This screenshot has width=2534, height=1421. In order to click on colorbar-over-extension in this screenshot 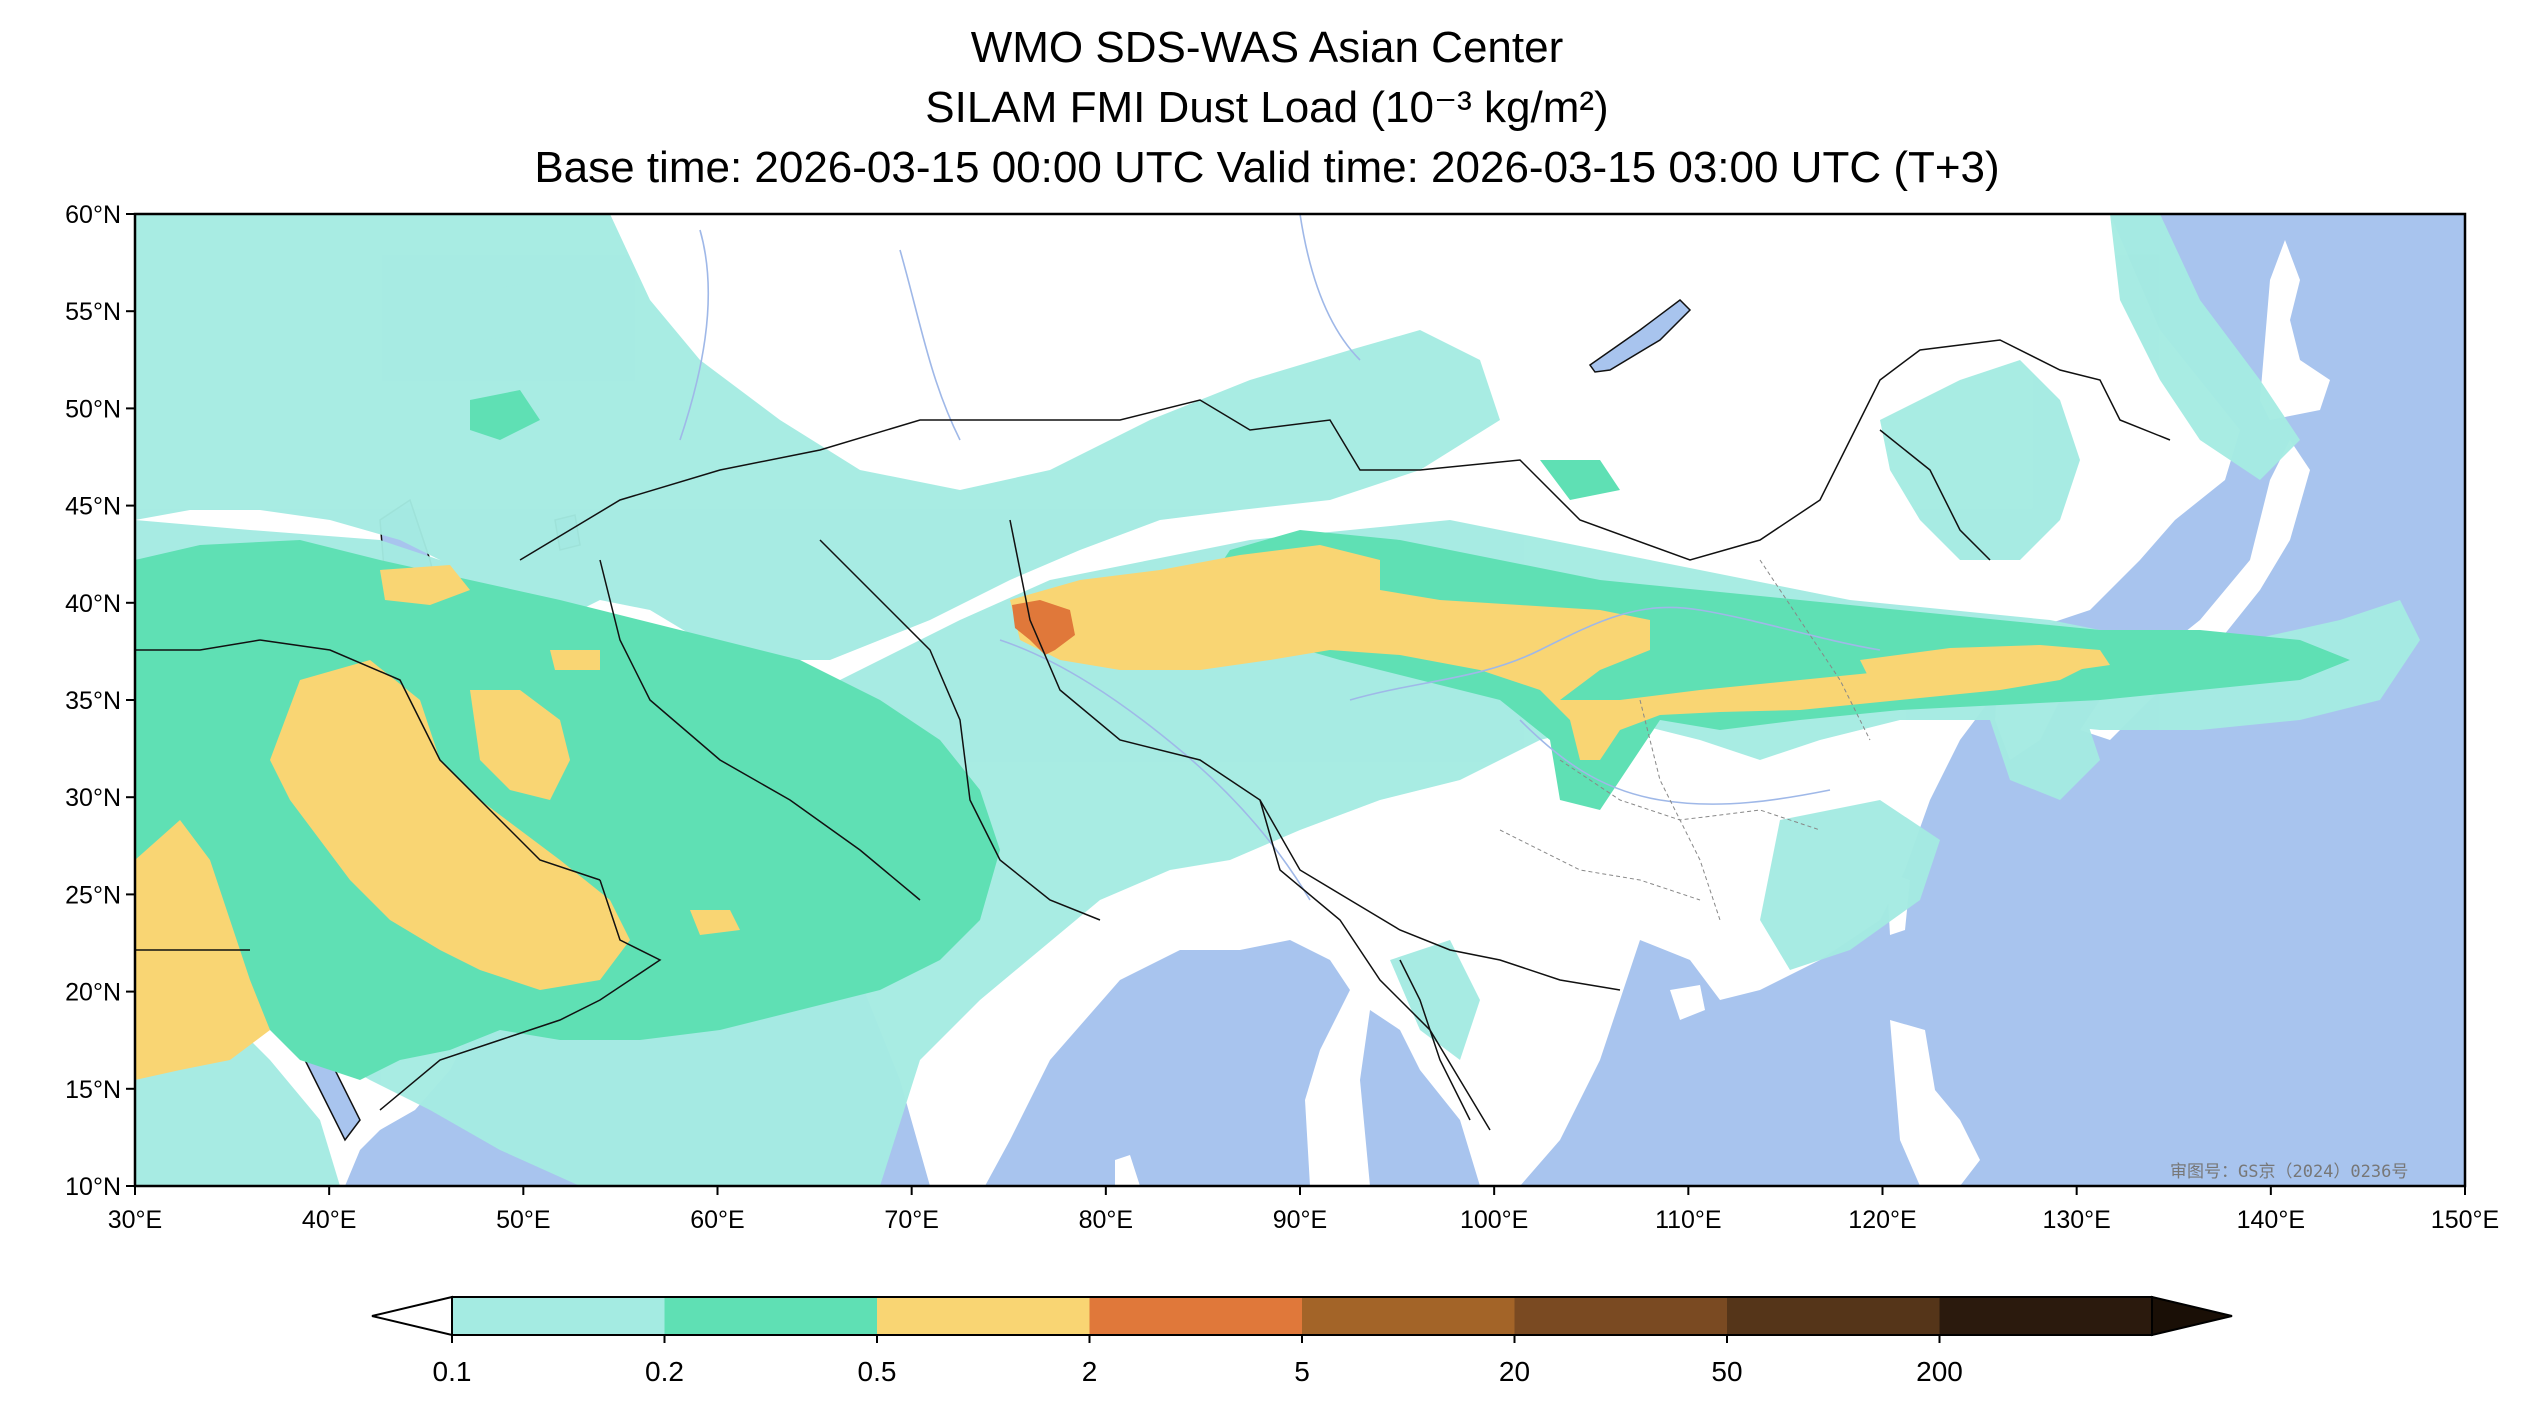, I will do `click(2192, 1316)`.